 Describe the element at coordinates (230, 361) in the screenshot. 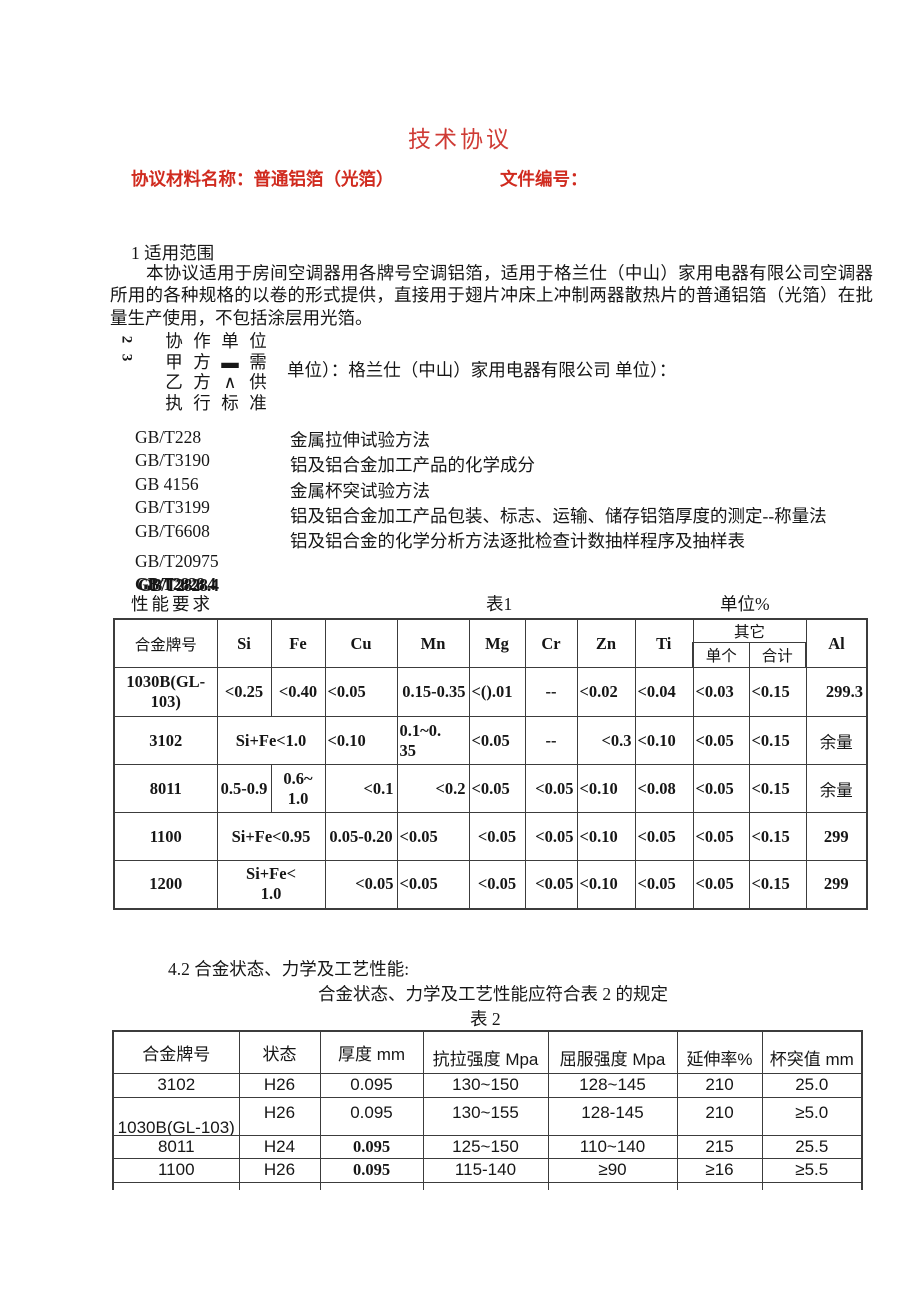

I see `vertical-grid-char: ▬` at that location.